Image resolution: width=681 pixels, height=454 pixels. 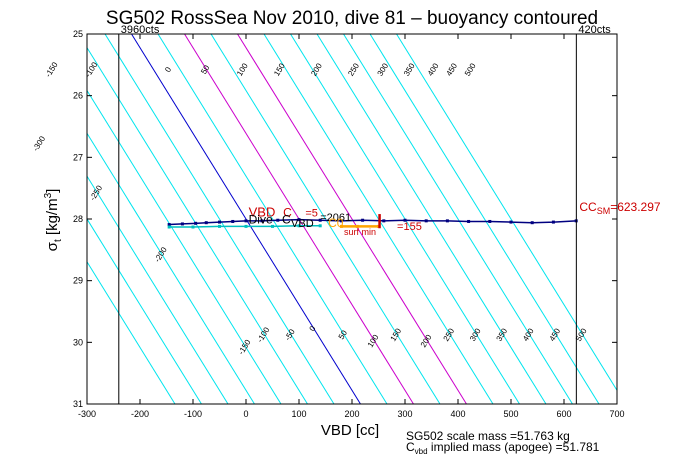 I want to click on limit-label-1: 420cts, so click(x=594, y=30).